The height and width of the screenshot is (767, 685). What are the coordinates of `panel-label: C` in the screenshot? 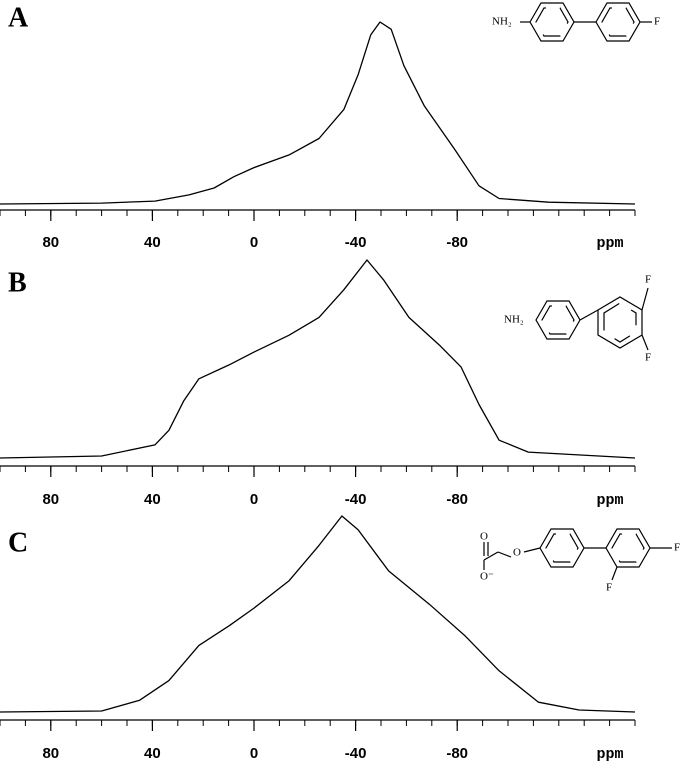 It's located at (18, 542).